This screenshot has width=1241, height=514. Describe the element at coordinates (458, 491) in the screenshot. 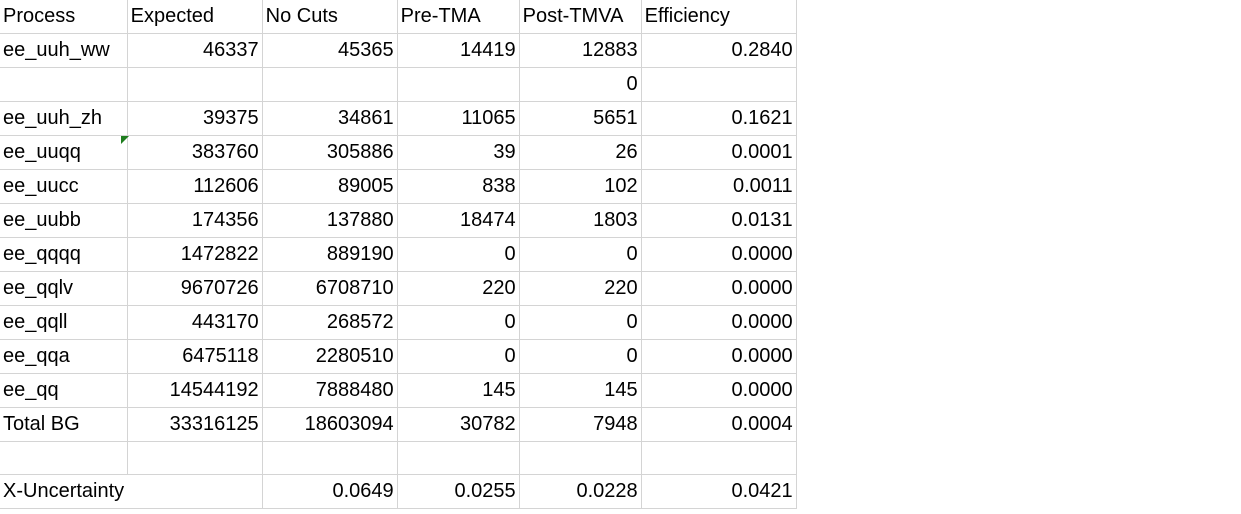

I see `cell-pre-tma: 0.0255` at that location.